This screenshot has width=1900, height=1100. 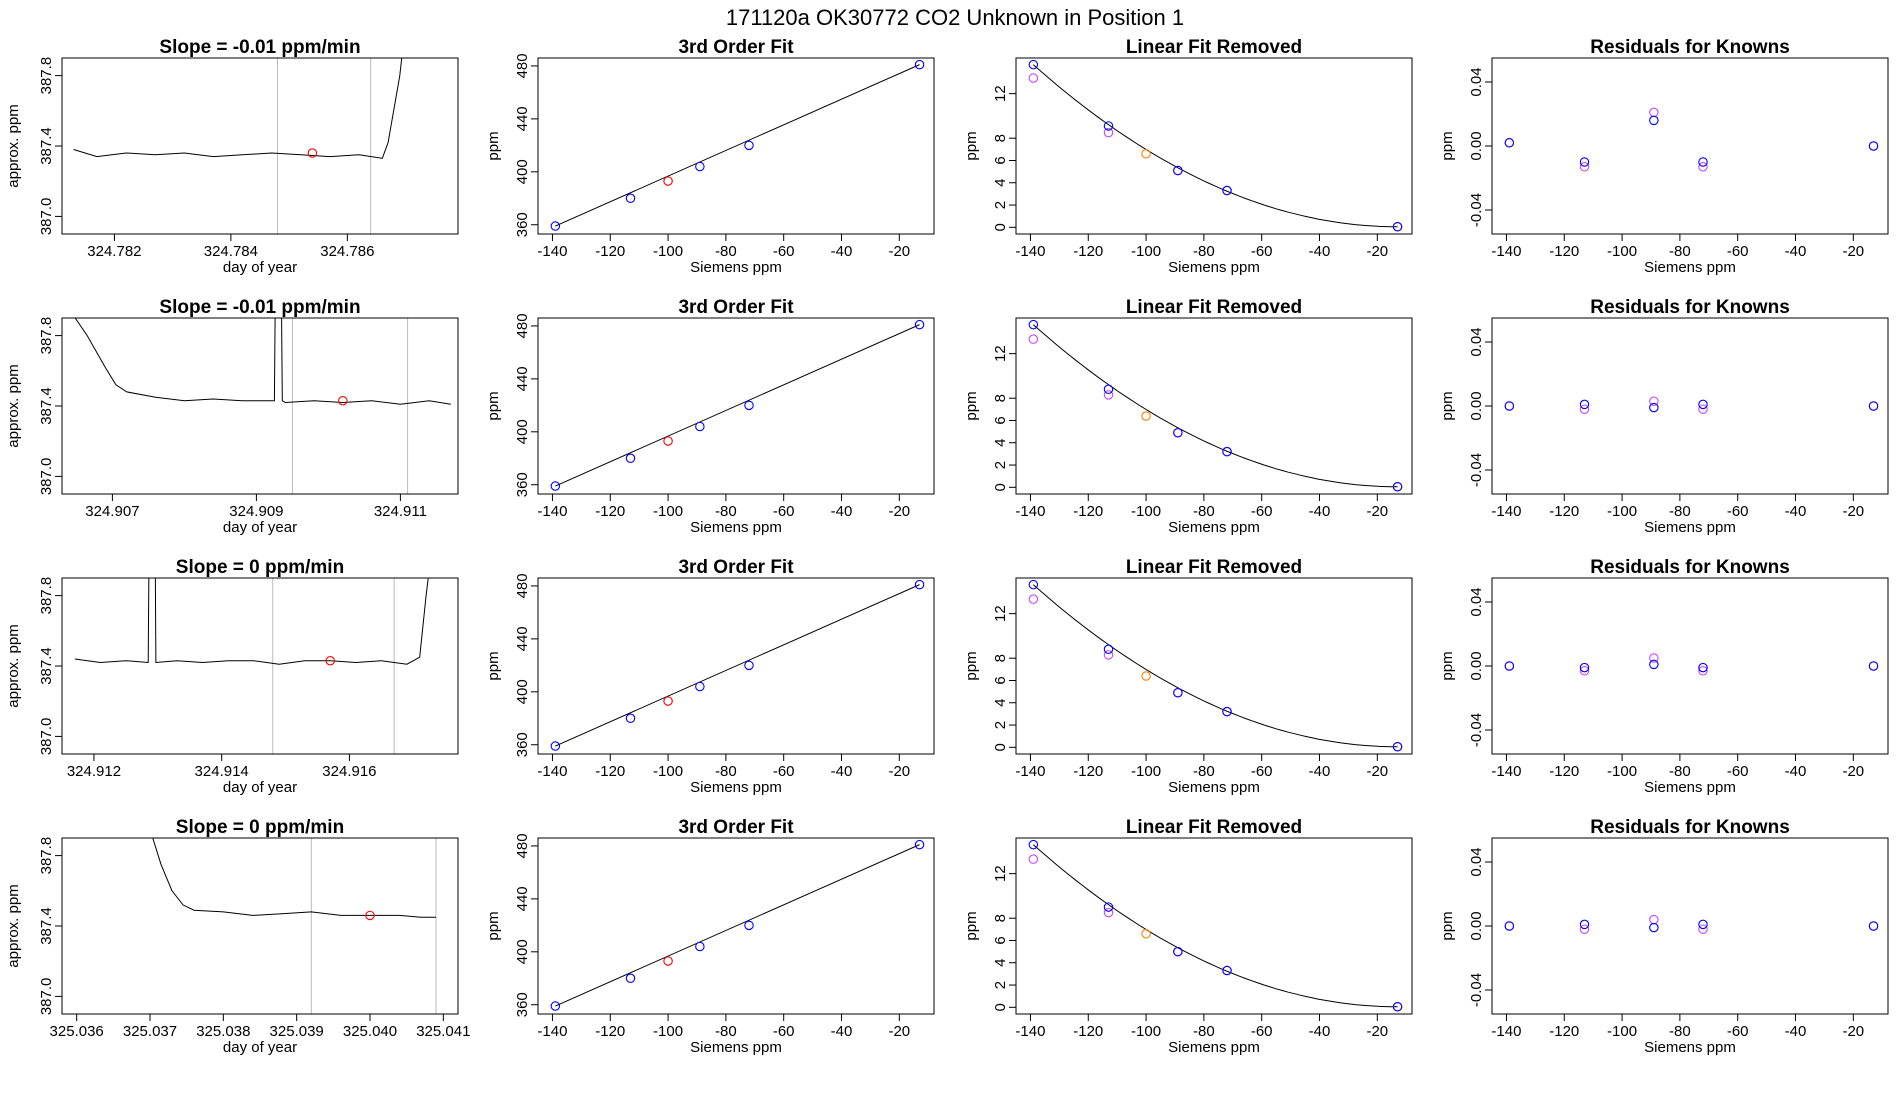 I want to click on panel-title: Residuals for Knowns, so click(x=1690, y=567).